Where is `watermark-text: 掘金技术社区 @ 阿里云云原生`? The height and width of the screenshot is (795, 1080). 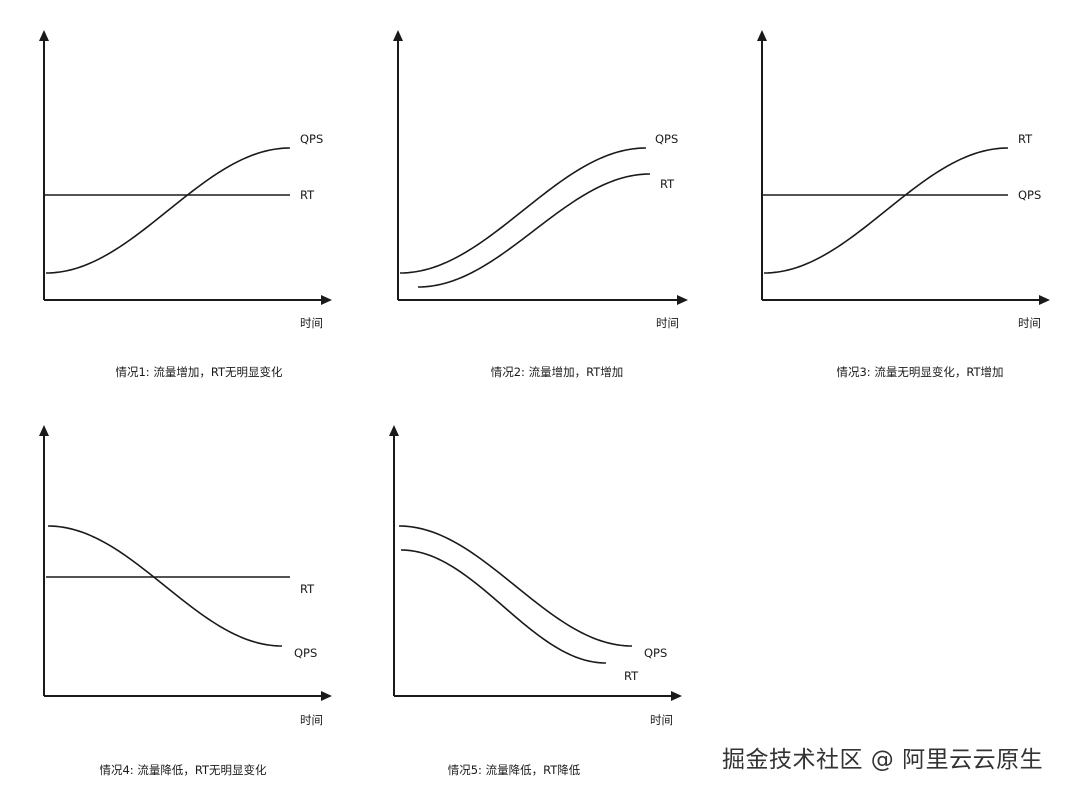
watermark-text: 掘金技术社区 @ 阿里云云原生 is located at coordinates (883, 760).